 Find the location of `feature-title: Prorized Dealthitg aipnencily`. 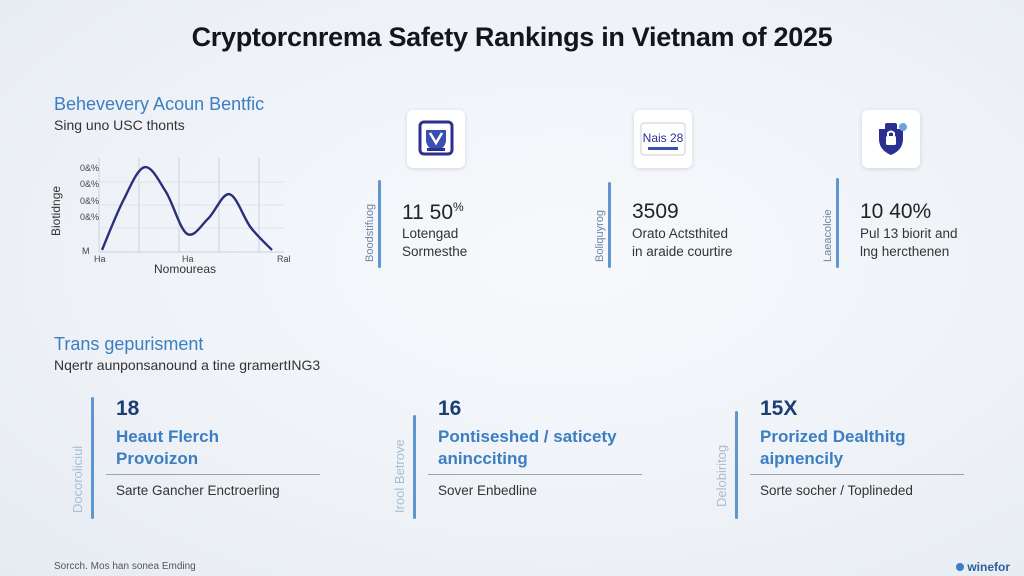

feature-title: Prorized Dealthitg aipnencily is located at coordinates (832, 448).